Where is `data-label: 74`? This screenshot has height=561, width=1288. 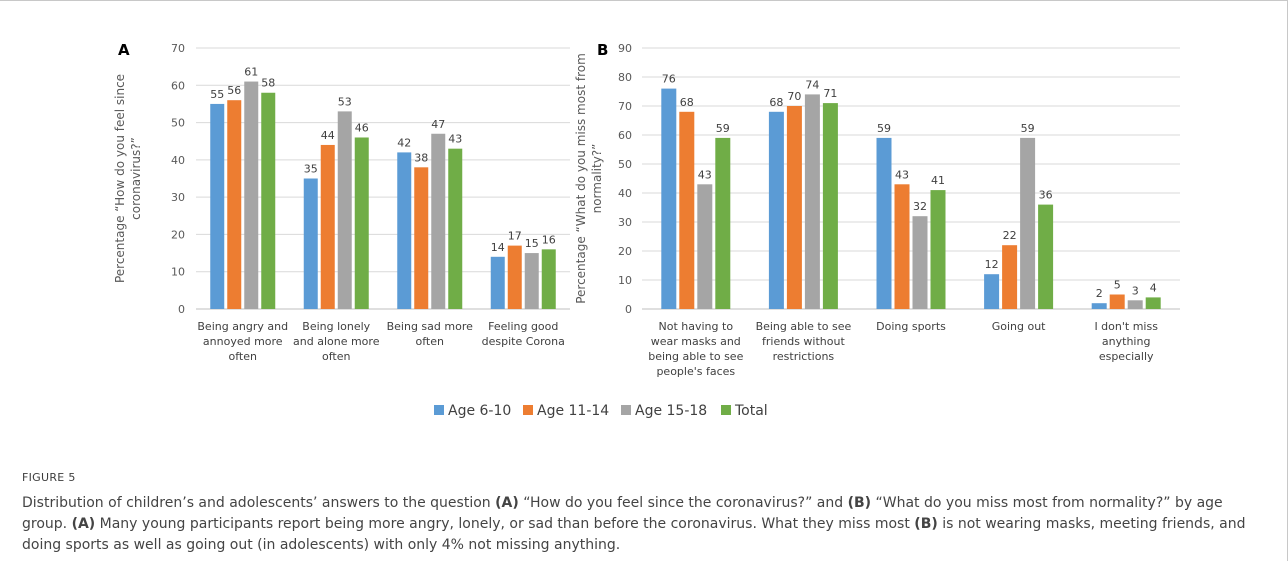
data-label: 74 is located at coordinates (812, 84).